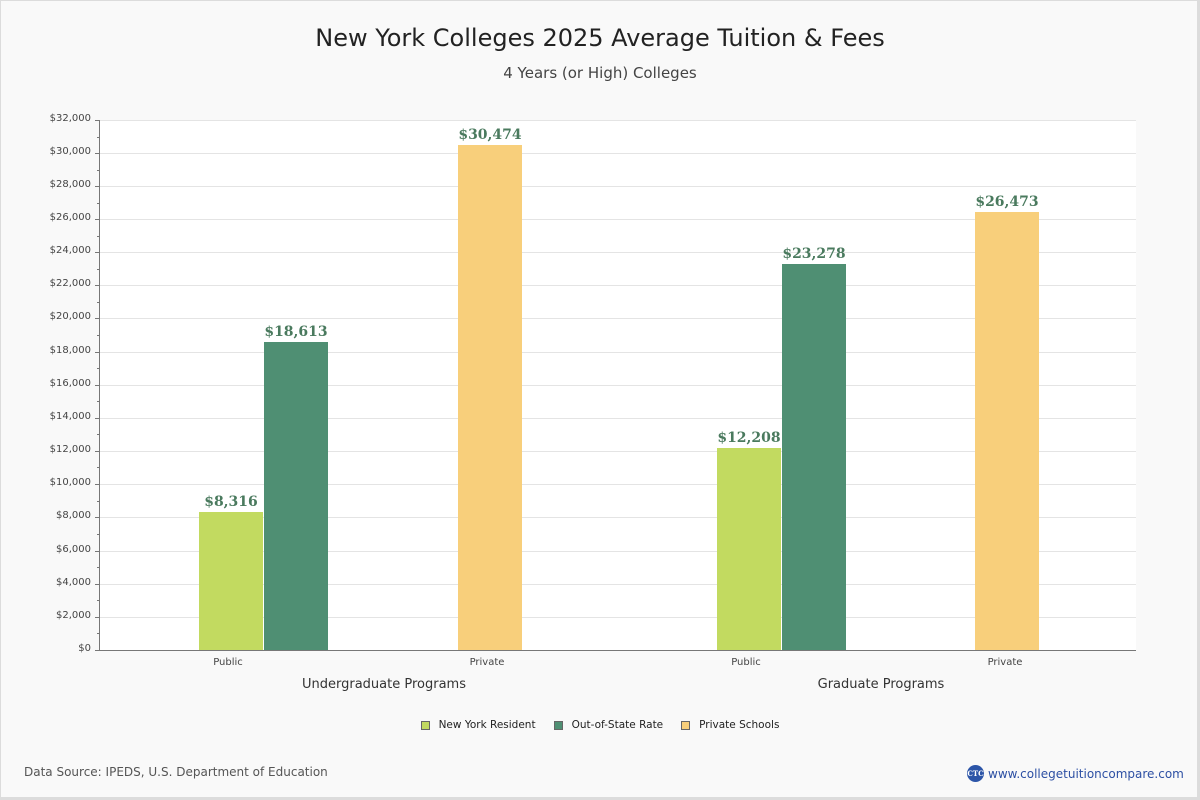  I want to click on value-label: $18,613, so click(296, 332).